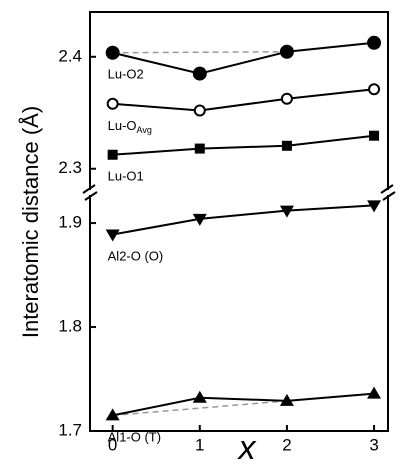  I want to click on x-tick-label: 3, so click(373, 444).